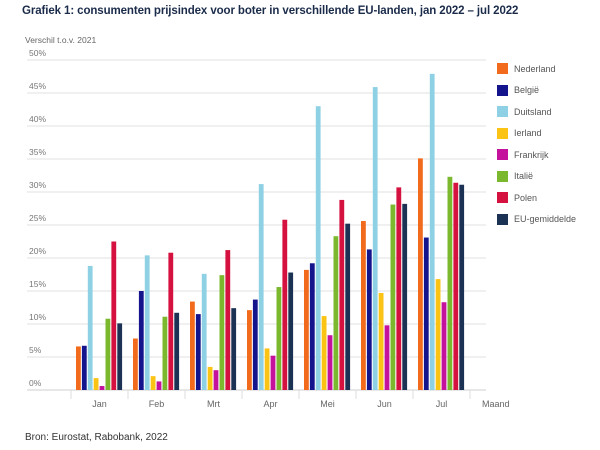 The width and height of the screenshot is (600, 450). I want to click on x-tick-label: Mrt, so click(213, 404).